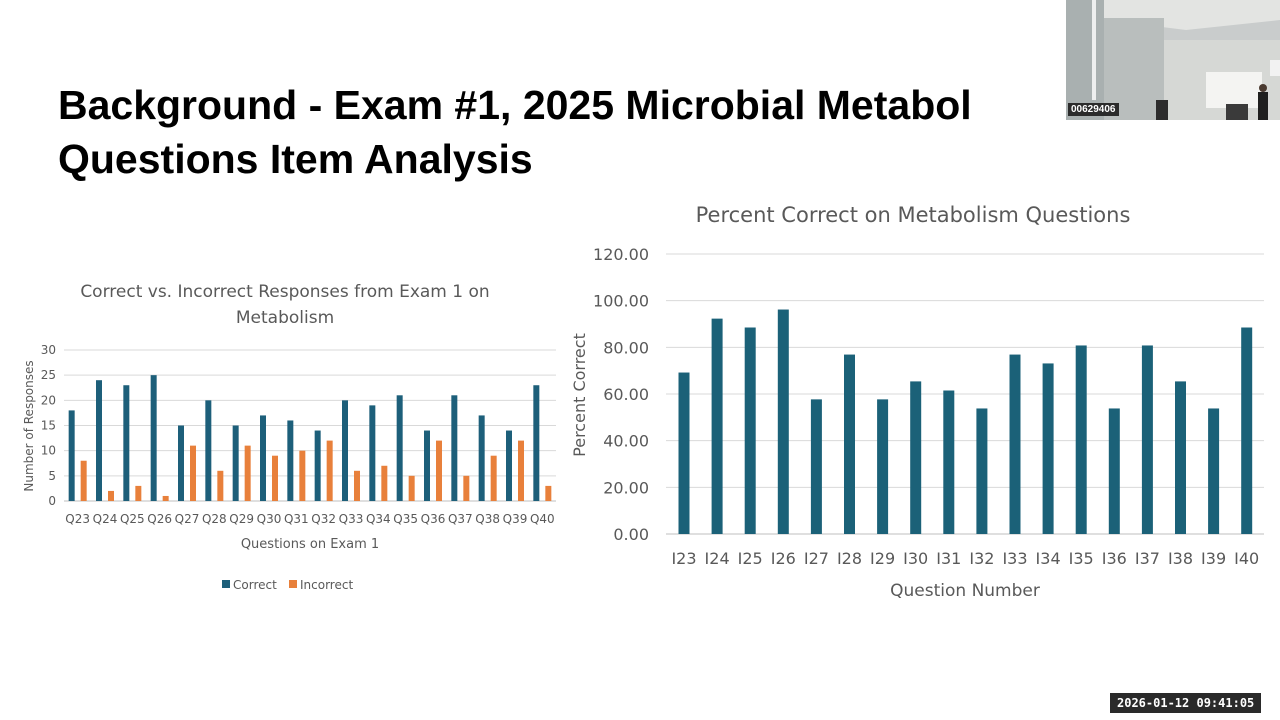  I want to click on chart2-xtick-label: I35, so click(1081, 558).